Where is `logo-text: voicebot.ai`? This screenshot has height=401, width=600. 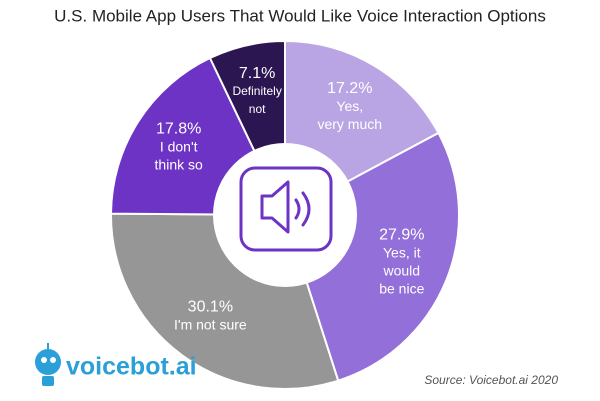
logo-text: voicebot.ai is located at coordinates (131, 367).